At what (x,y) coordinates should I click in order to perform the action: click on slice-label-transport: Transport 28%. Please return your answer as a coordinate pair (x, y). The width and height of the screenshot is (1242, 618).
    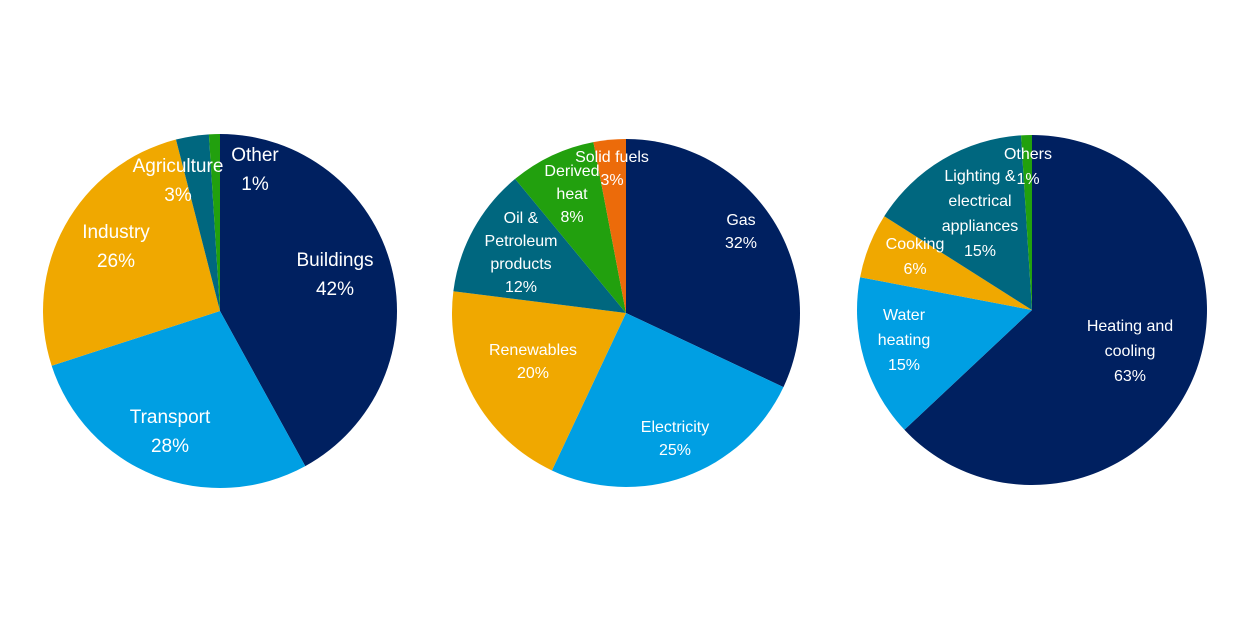
    Looking at the image, I should click on (170, 432).